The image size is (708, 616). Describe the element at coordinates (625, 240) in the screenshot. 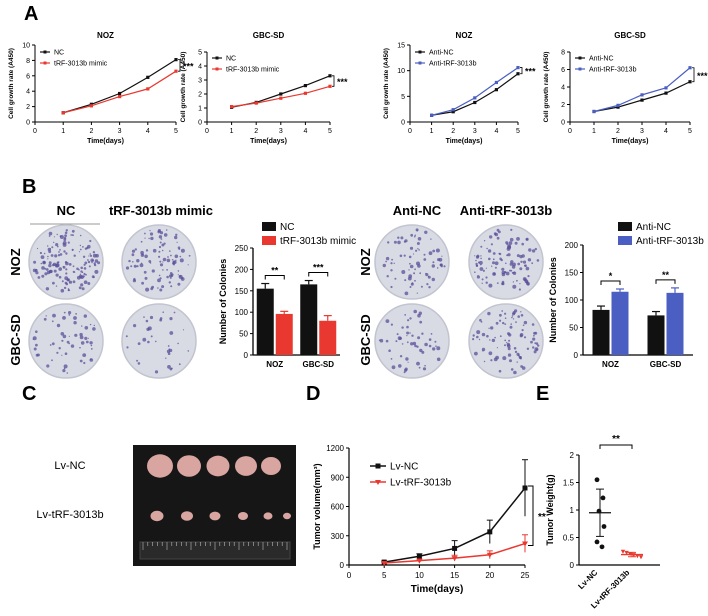

I see `legend-swatch` at that location.